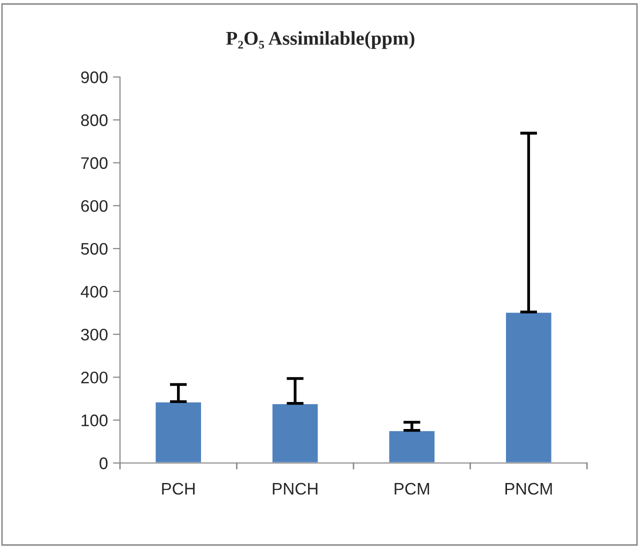 The height and width of the screenshot is (547, 641). Describe the element at coordinates (94, 163) in the screenshot. I see `y-tick-label: 700` at that location.